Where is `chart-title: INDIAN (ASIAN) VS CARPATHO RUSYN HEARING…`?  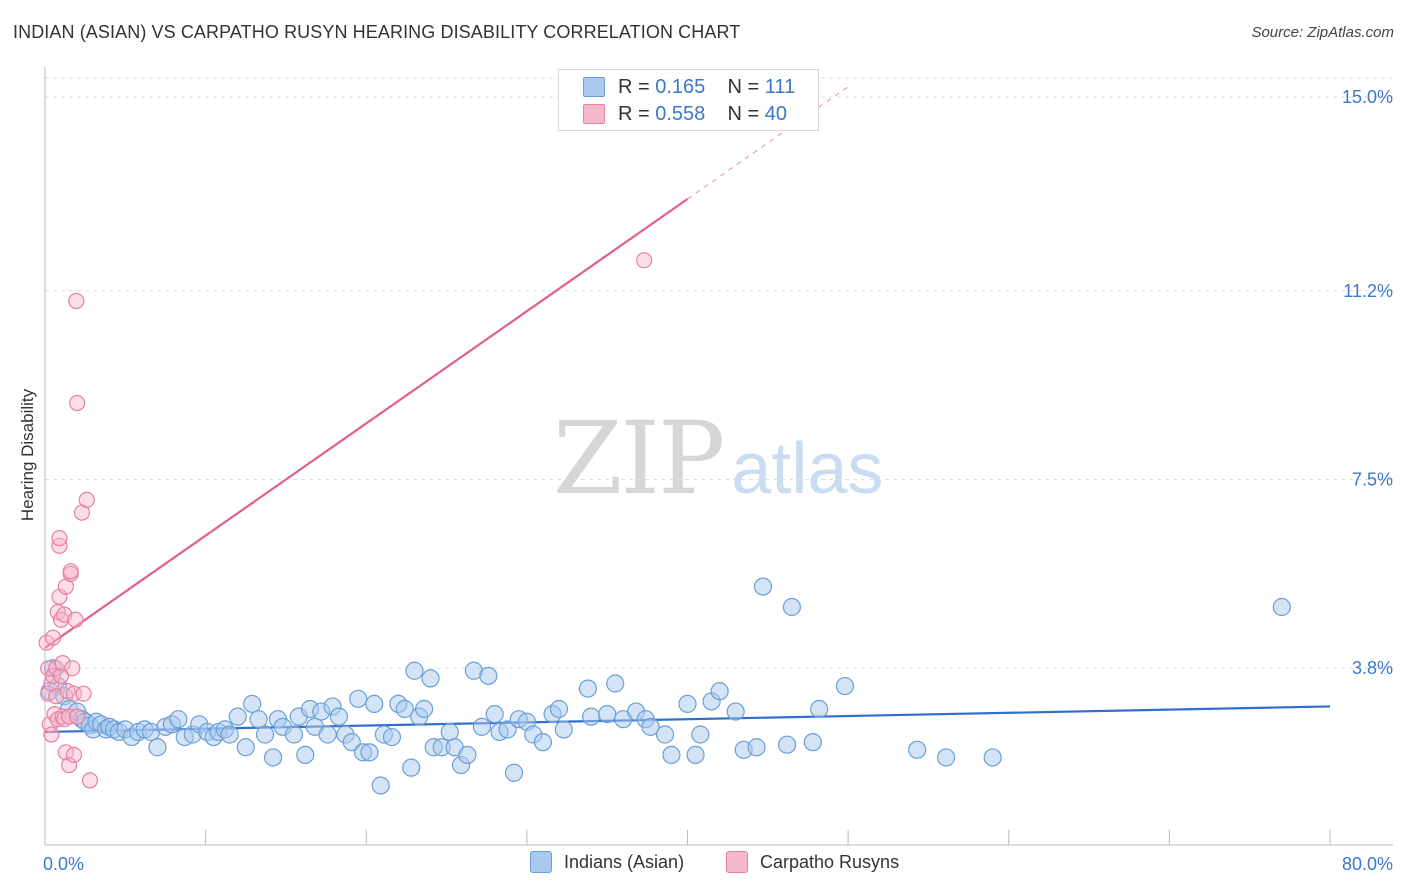
chart-title: INDIAN (ASIAN) VS CARPATHO RUSYN HEARING… is located at coordinates (377, 32).